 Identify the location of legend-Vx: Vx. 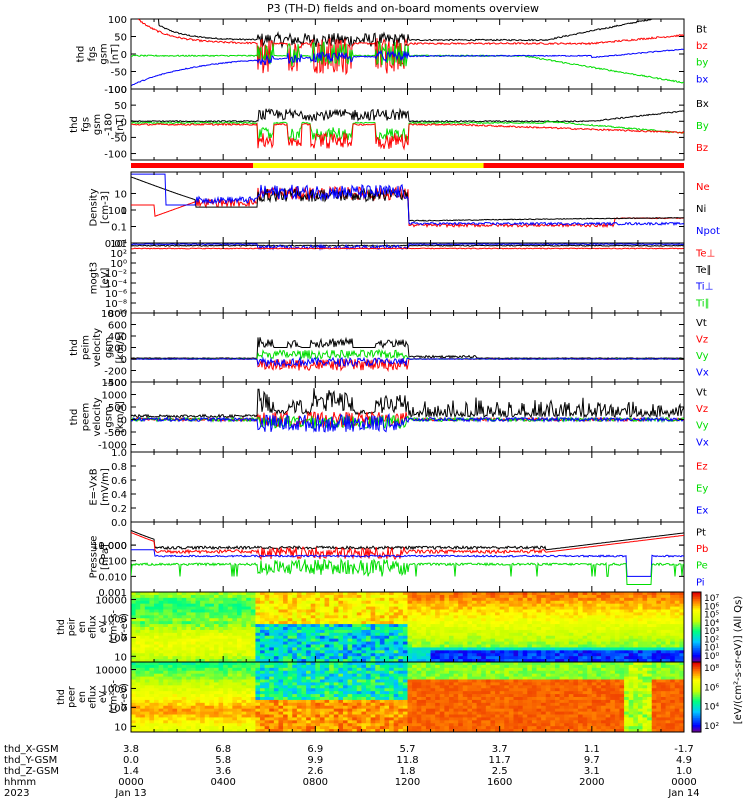
(702, 372).